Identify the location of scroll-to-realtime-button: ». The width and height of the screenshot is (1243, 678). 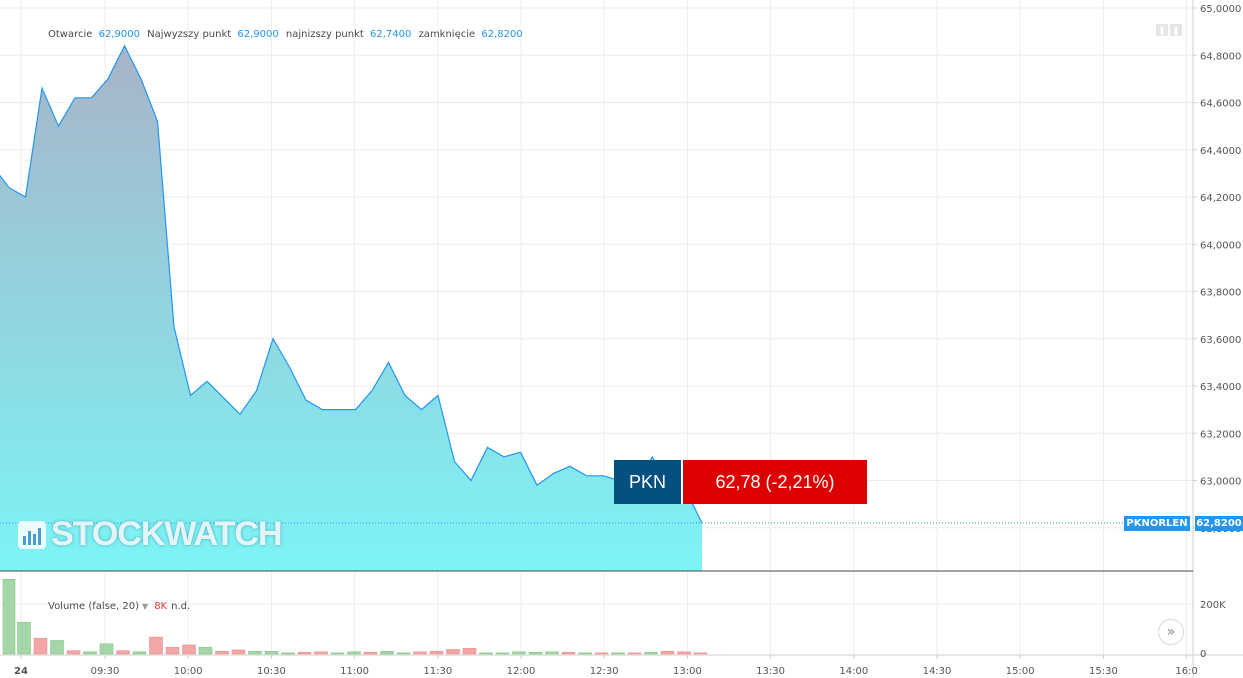
(1171, 632).